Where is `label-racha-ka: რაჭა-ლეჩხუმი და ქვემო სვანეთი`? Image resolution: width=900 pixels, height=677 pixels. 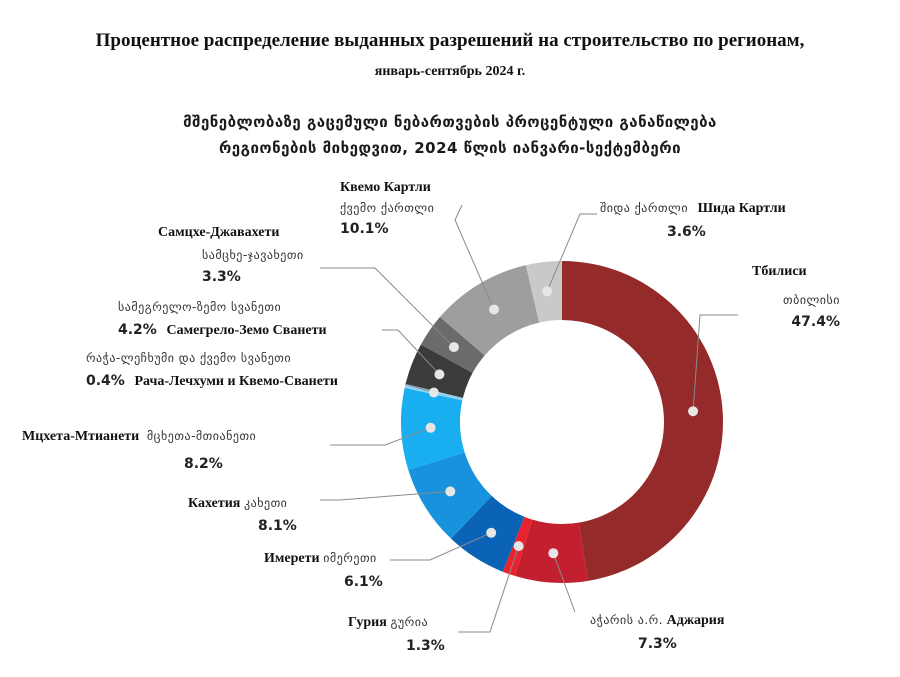
label-racha-ka: რაჭა-ლეჩხუმი და ქვემო სვანეთი is located at coordinates (189, 358).